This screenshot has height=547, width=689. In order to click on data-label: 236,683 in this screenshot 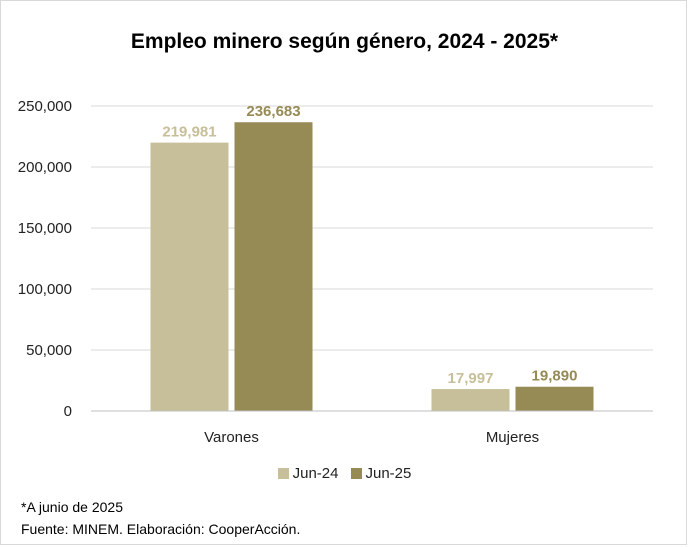, I will do `click(273, 111)`.